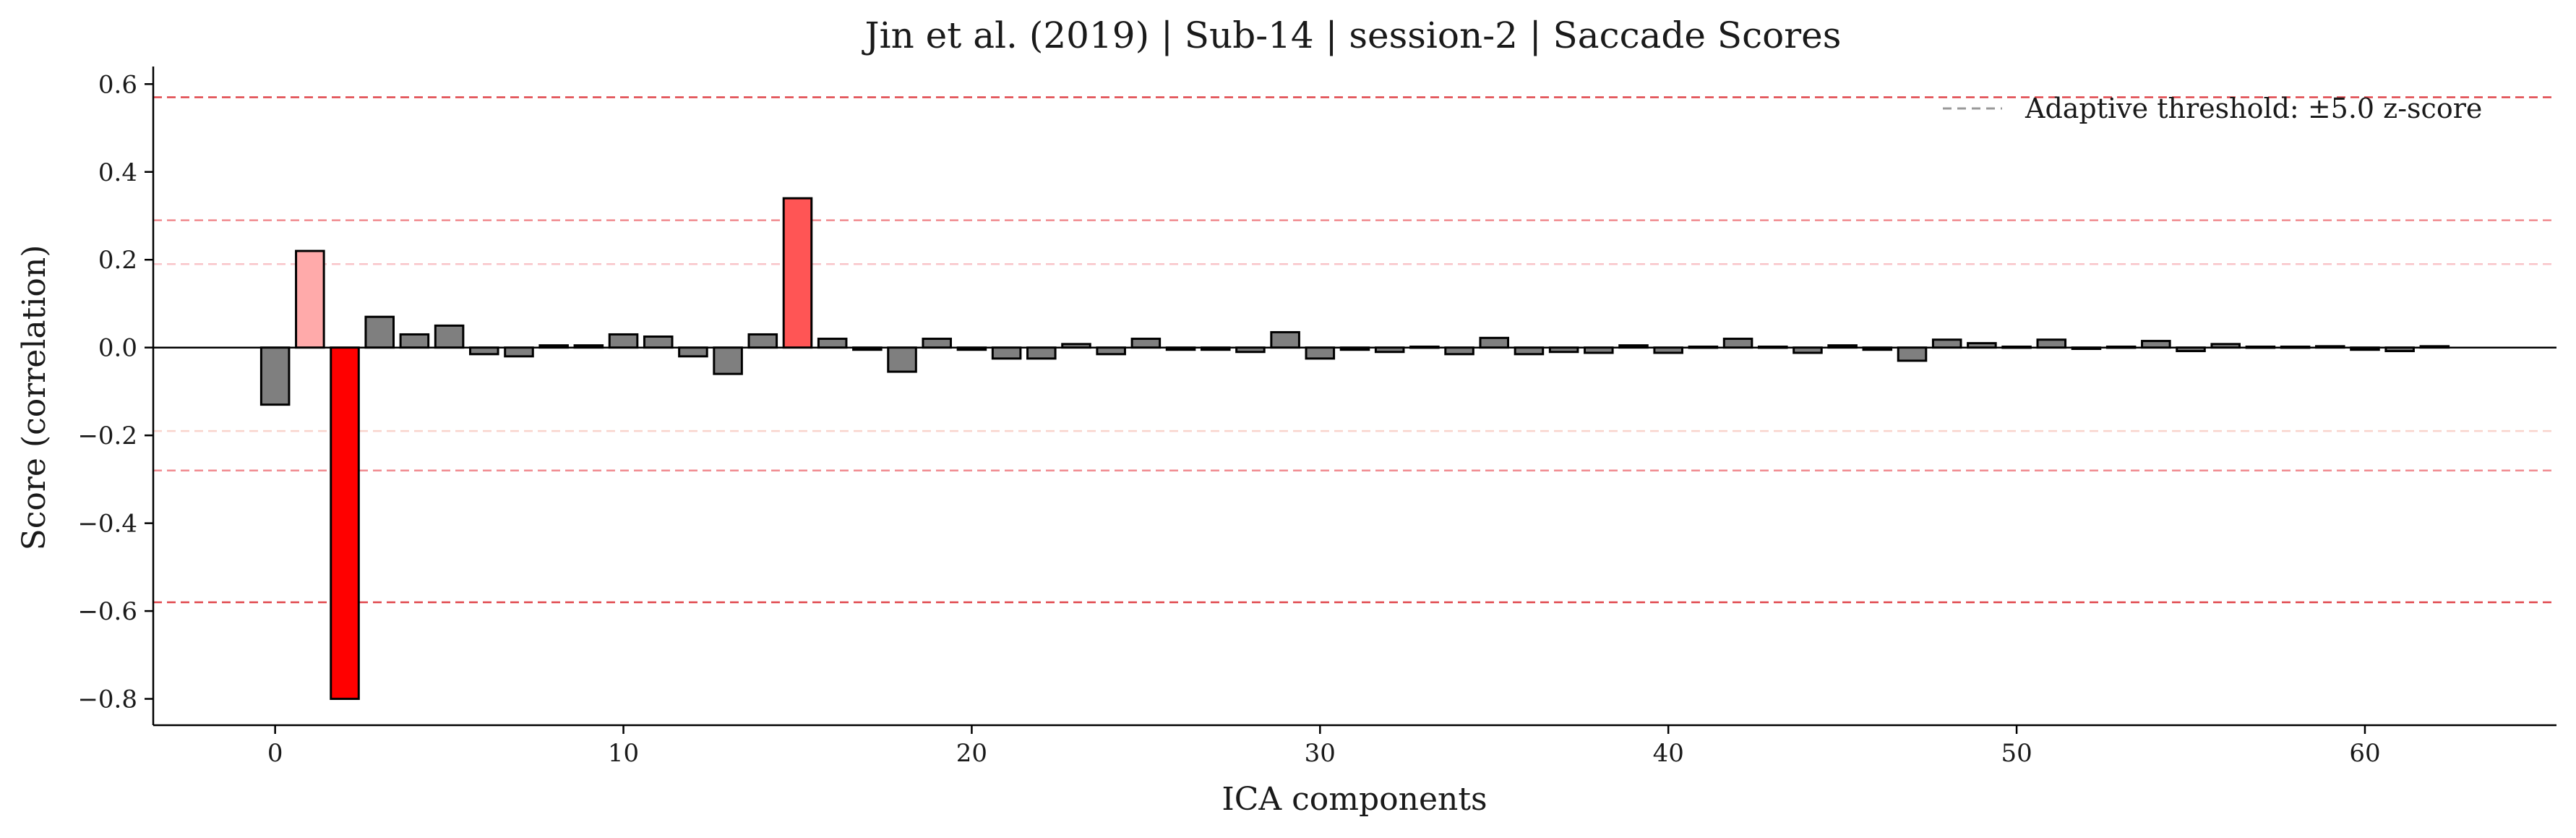 The height and width of the screenshot is (838, 2576). What do you see at coordinates (118, 172) in the screenshot?
I see `y-tick-label: 0.4` at bounding box center [118, 172].